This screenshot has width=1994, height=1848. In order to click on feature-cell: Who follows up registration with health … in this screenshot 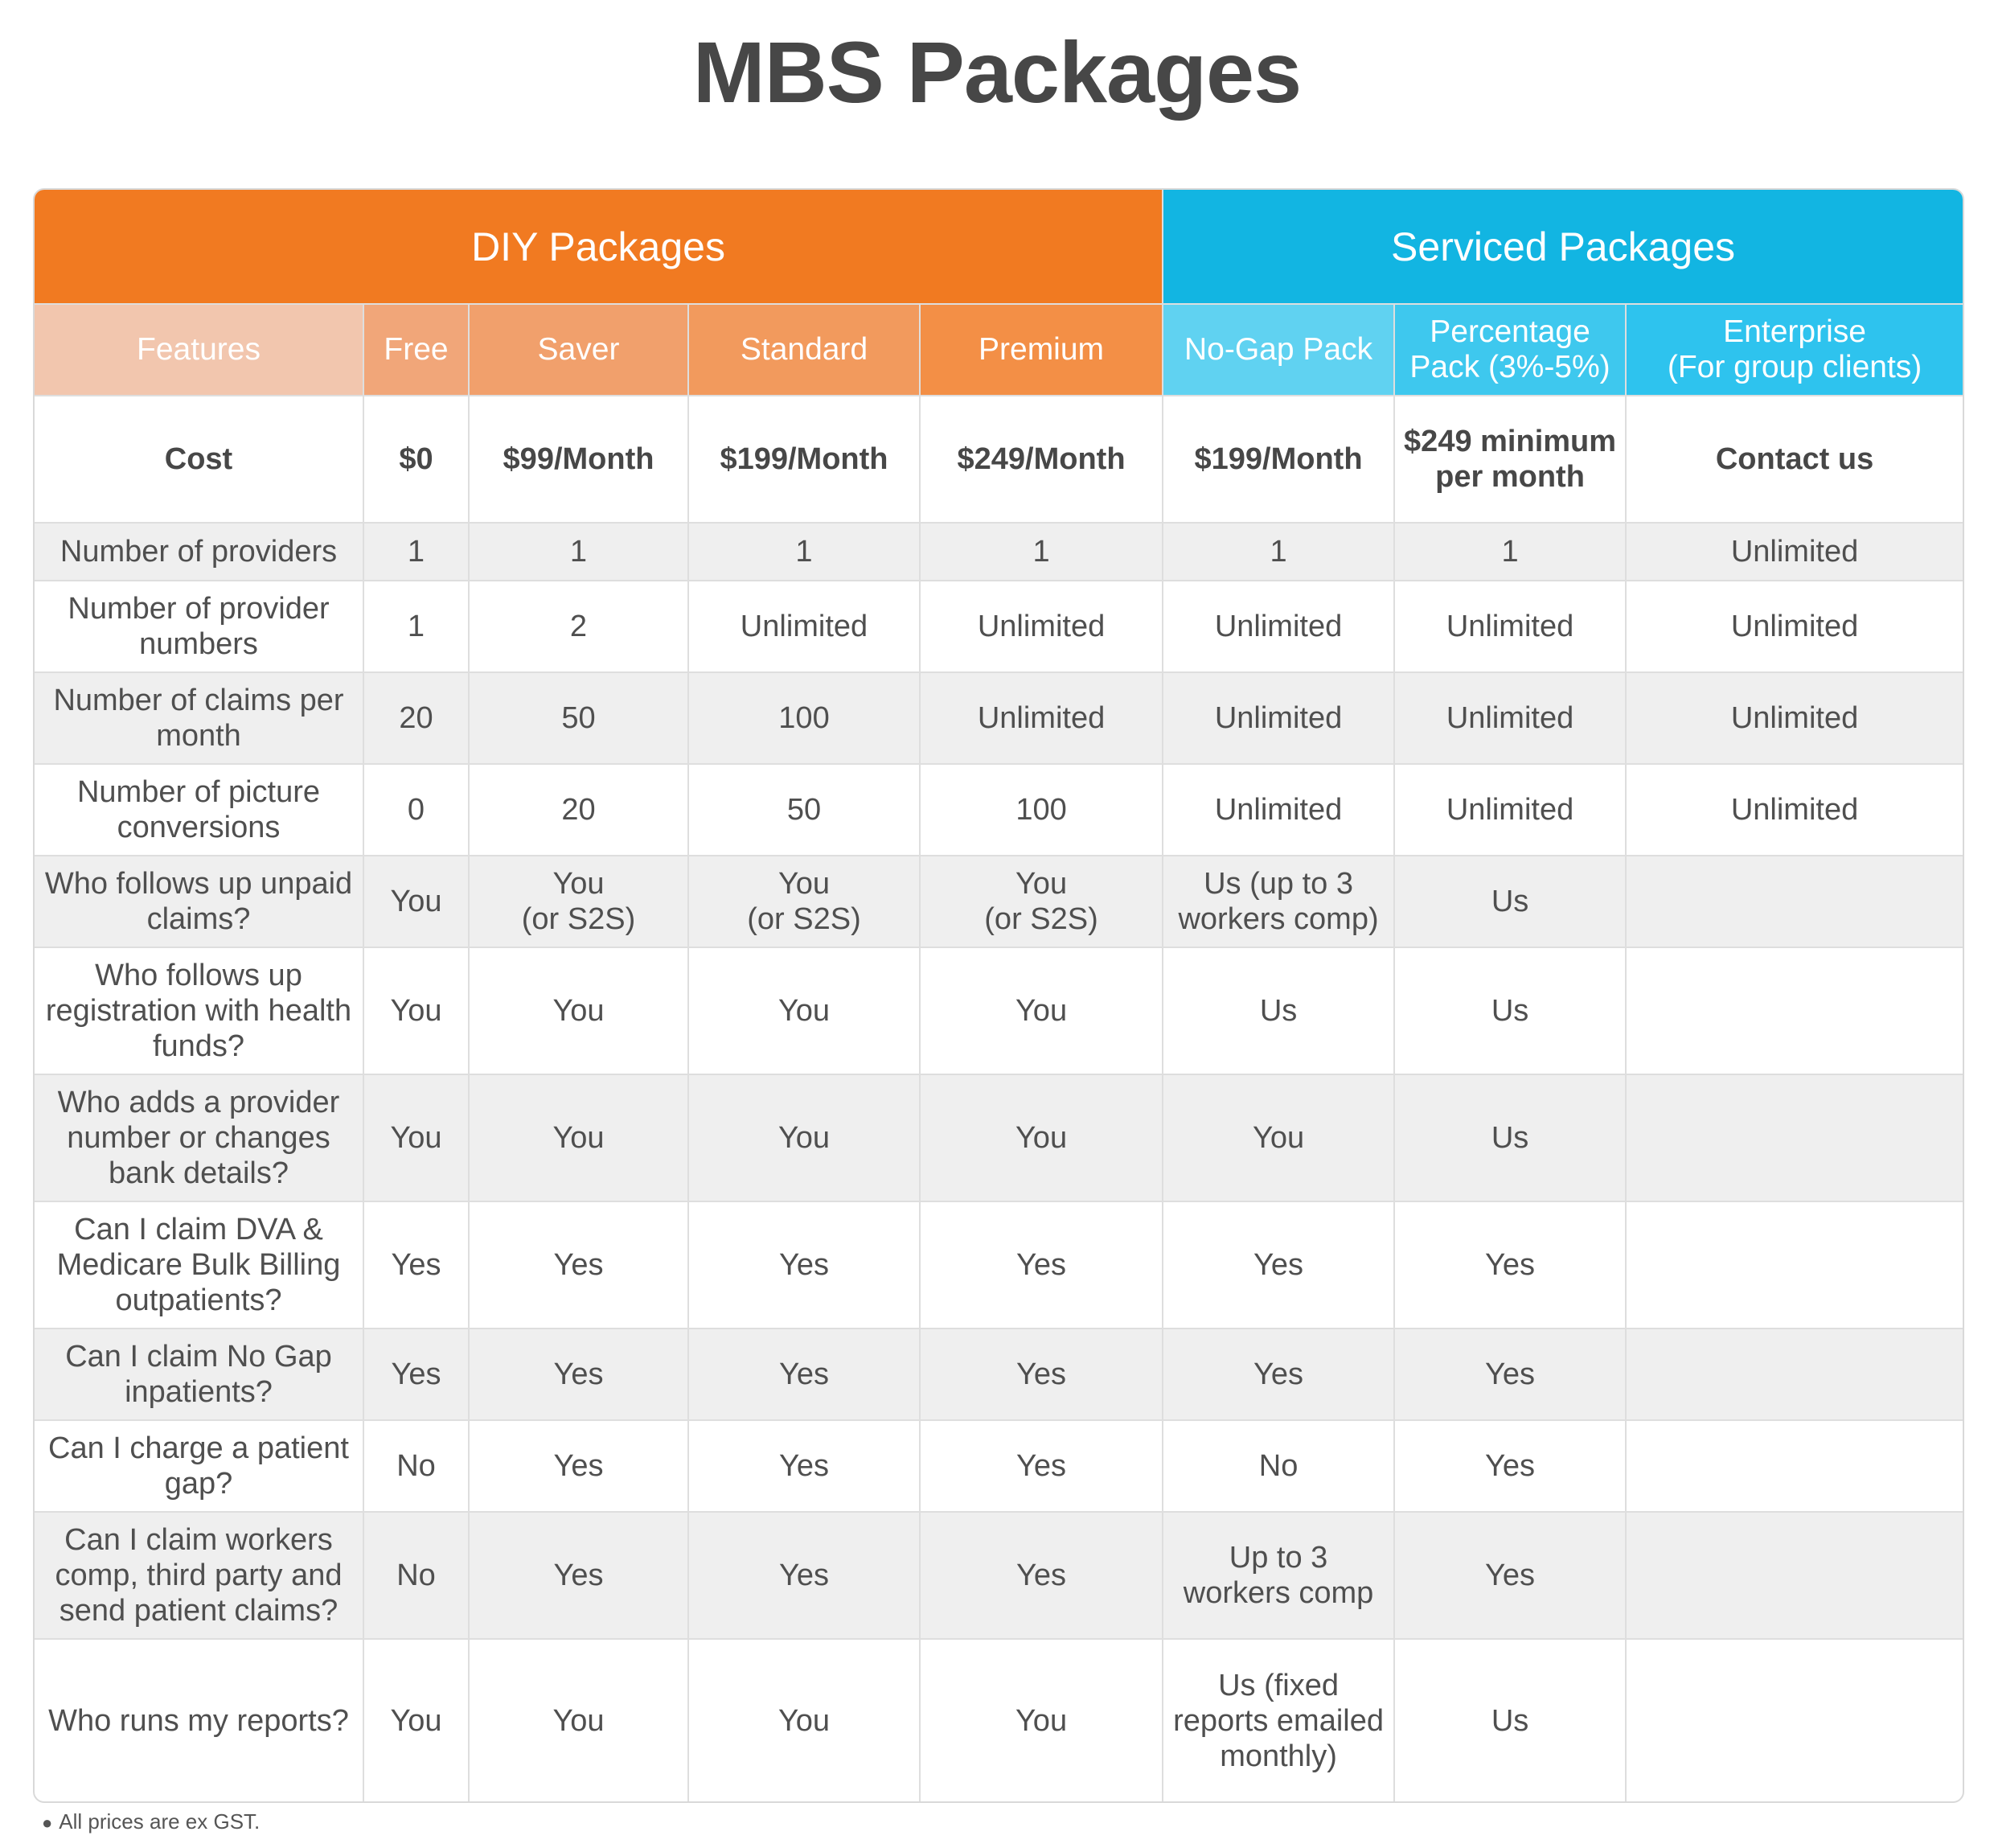, I will do `click(199, 1011)`.